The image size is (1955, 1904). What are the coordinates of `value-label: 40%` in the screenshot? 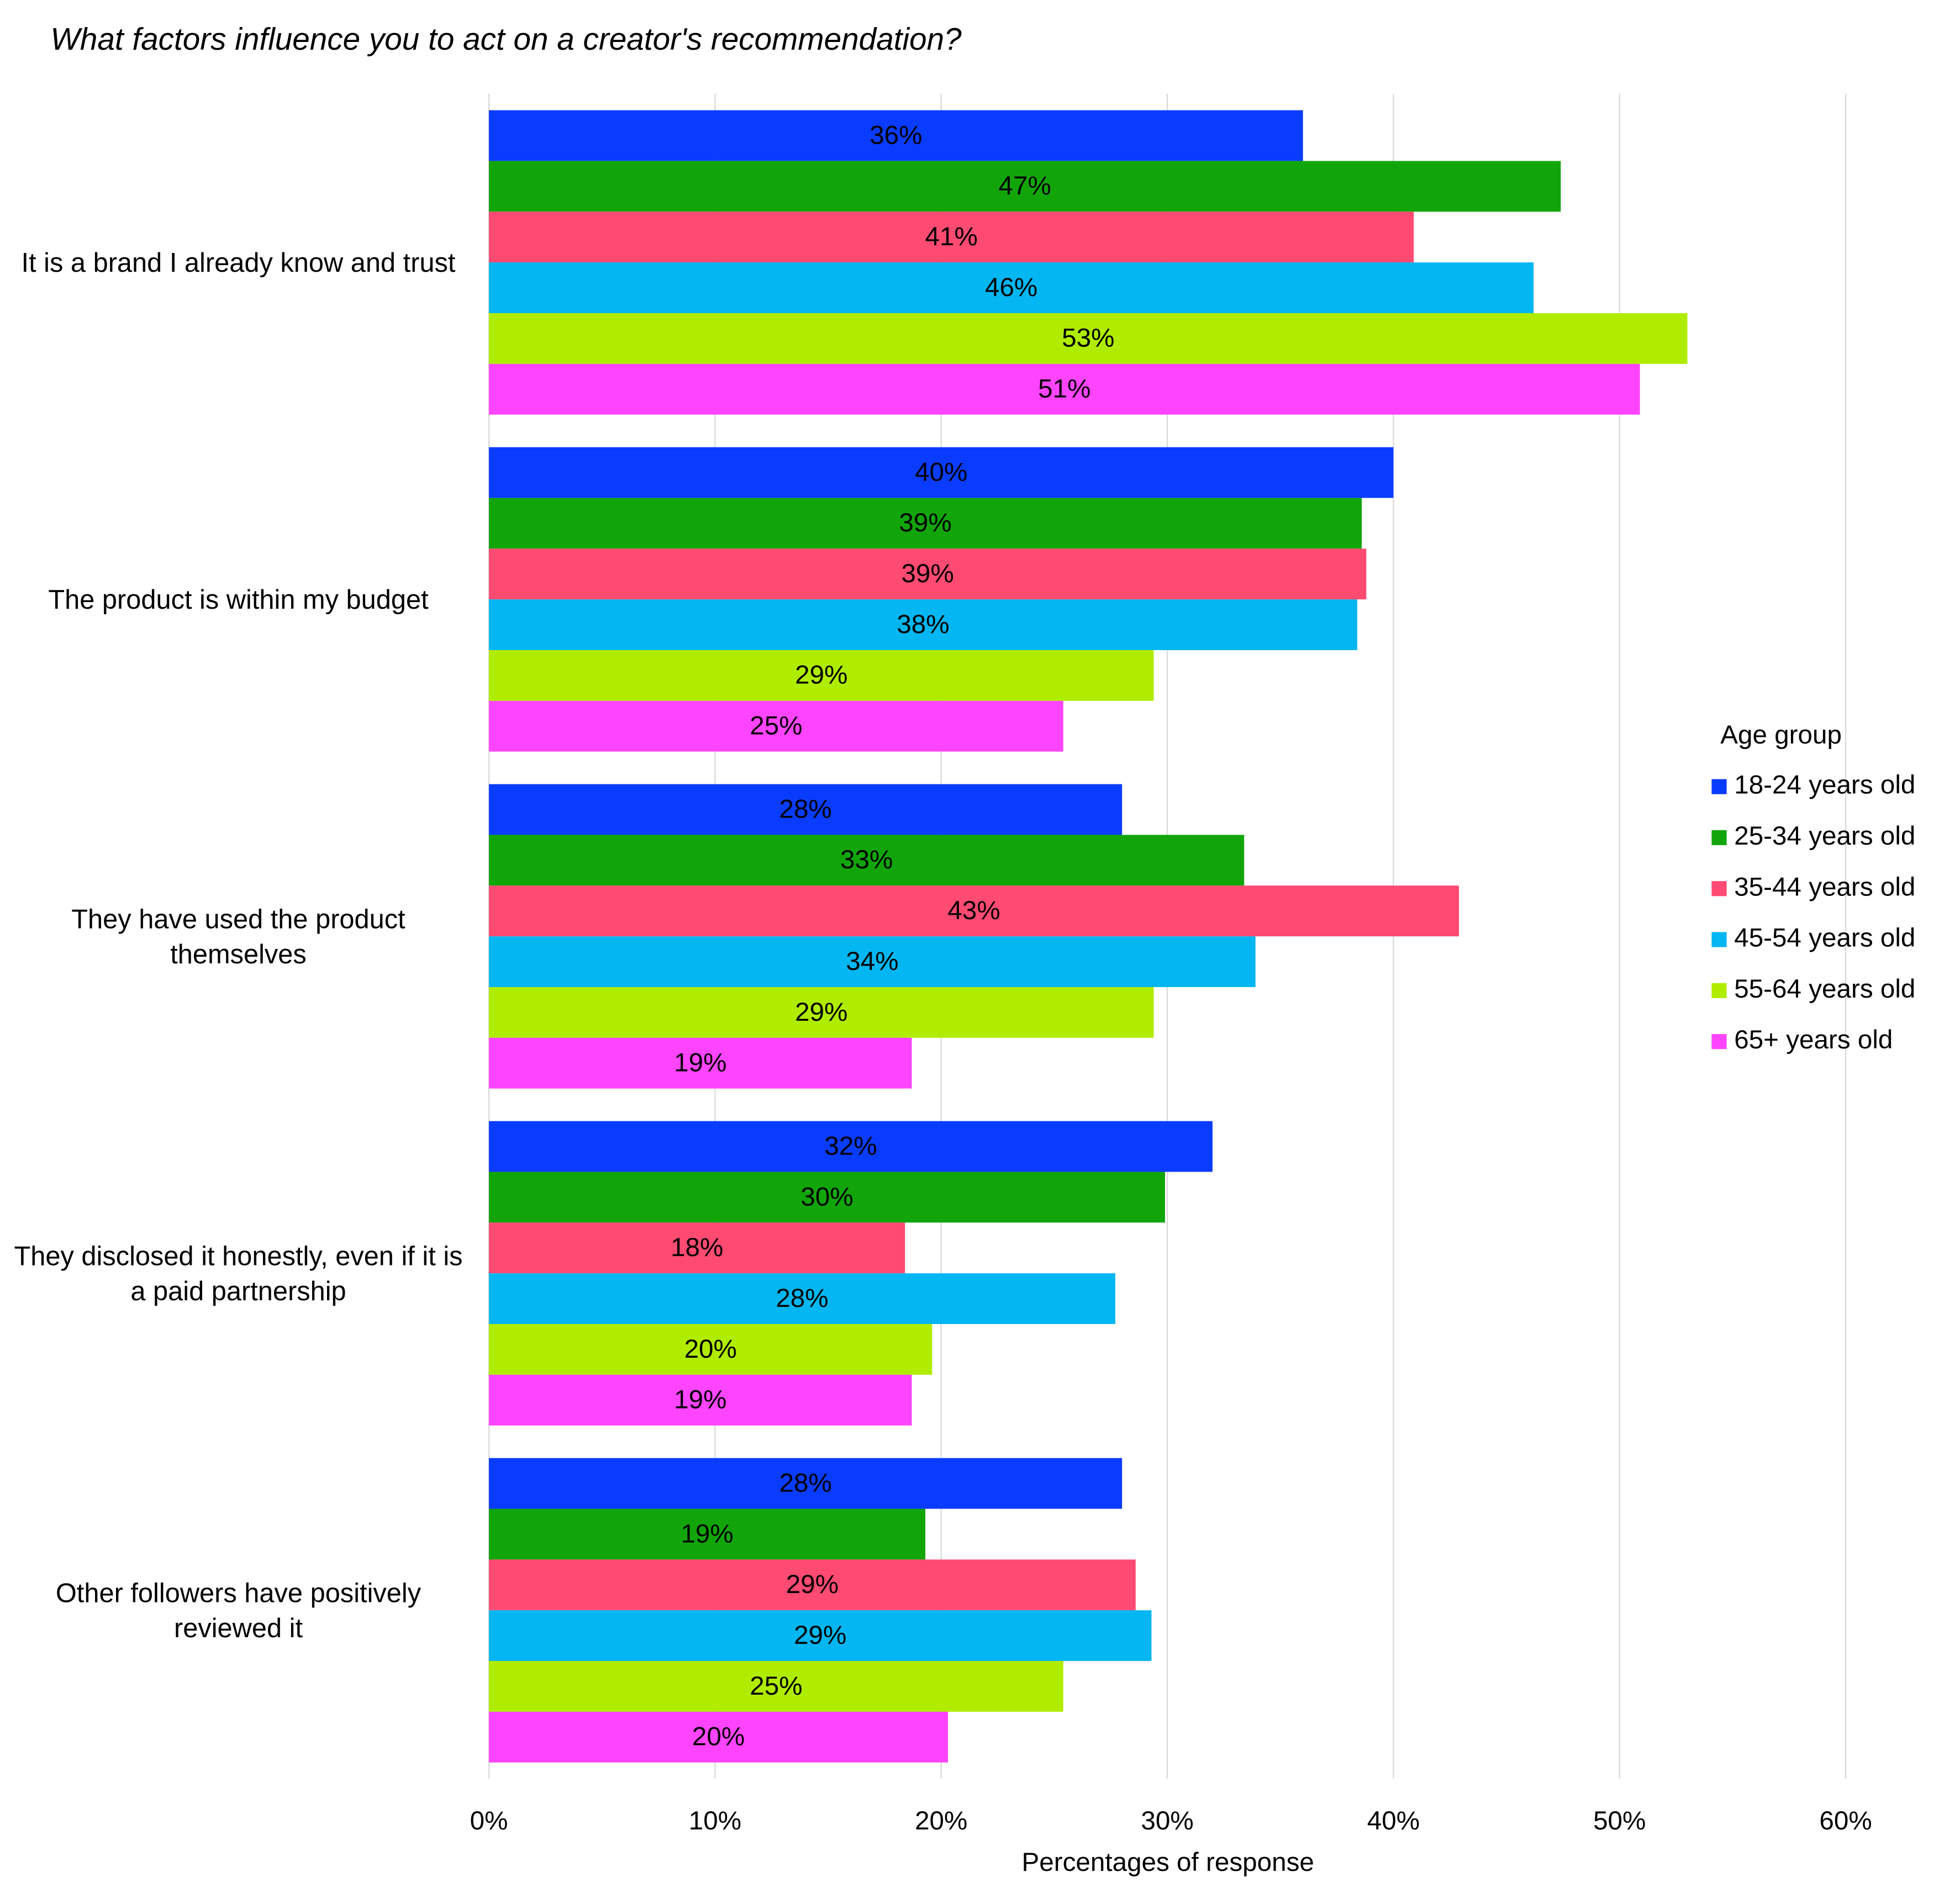 It's located at (941, 472).